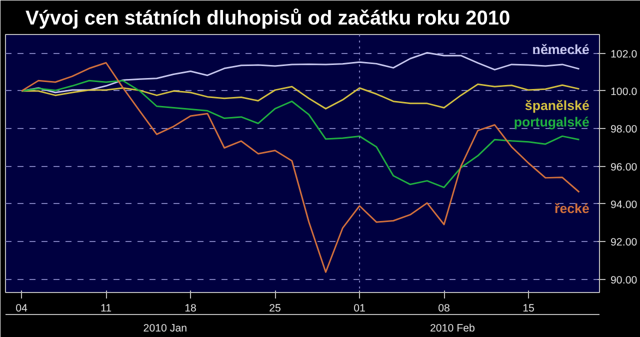 The image size is (640, 337). Describe the element at coordinates (561, 49) in the screenshot. I see `series-label: německé` at that location.